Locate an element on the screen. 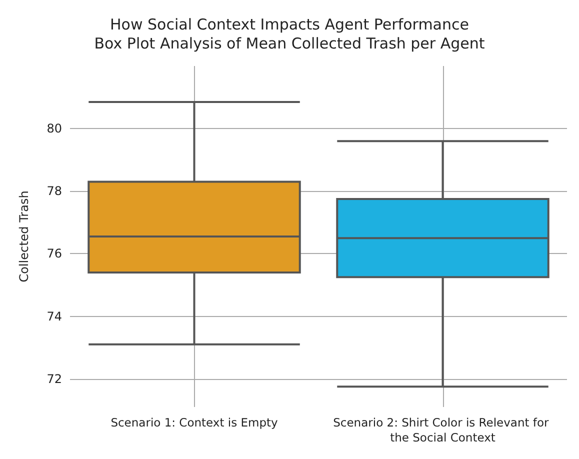 Image resolution: width=579 pixels, height=459 pixels. y-tick-label: 80 is located at coordinates (54, 129).